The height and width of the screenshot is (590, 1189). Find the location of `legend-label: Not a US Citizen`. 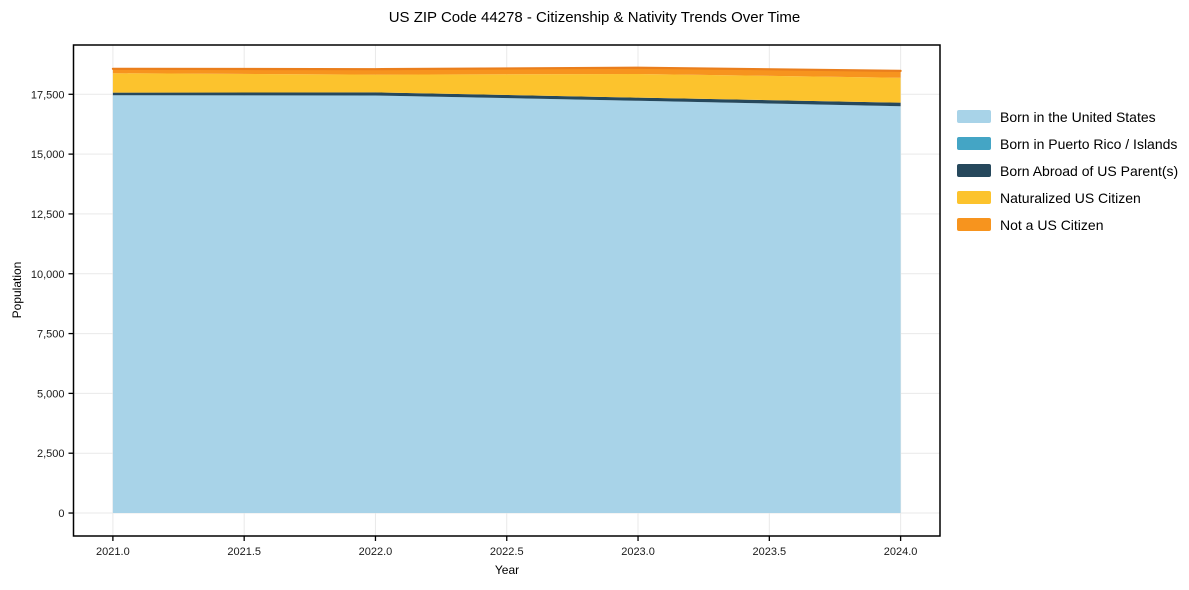

legend-label: Not a US Citizen is located at coordinates (1052, 224).